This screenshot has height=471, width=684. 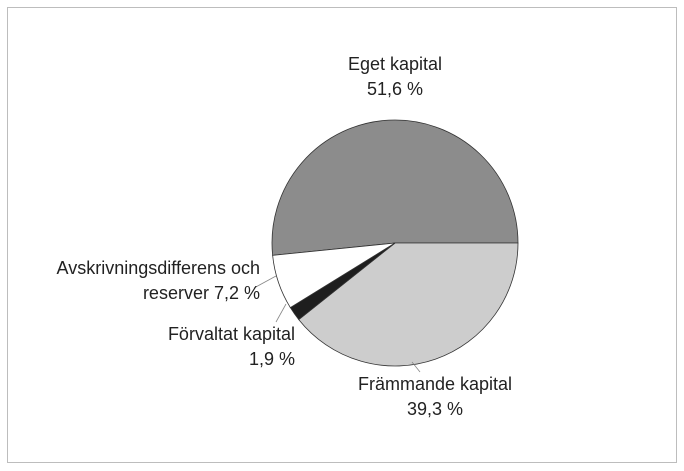 What do you see at coordinates (395, 89) in the screenshot?
I see `value-label: 51,6 %` at bounding box center [395, 89].